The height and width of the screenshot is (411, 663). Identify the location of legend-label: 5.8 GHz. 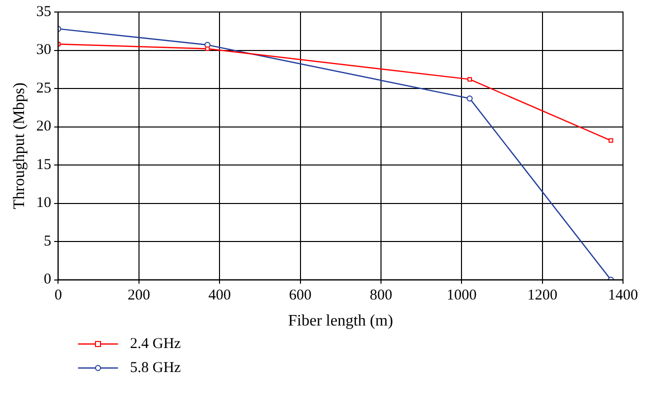
(155, 368).